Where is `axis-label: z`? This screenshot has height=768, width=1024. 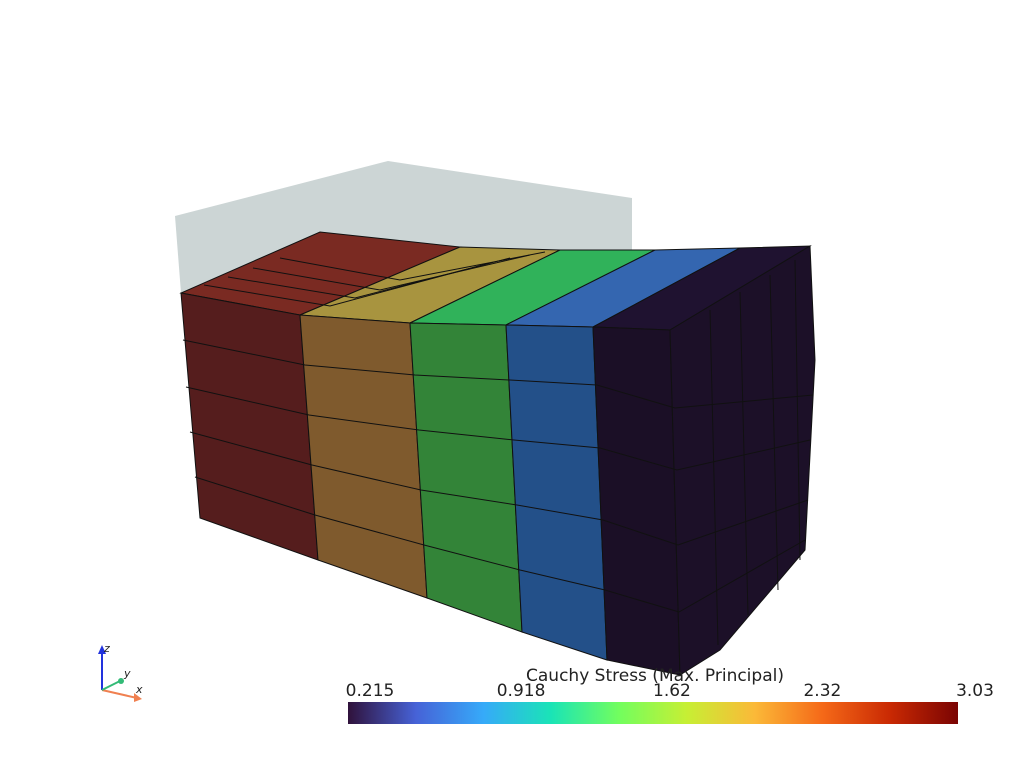
axis-label: z is located at coordinates (106, 648).